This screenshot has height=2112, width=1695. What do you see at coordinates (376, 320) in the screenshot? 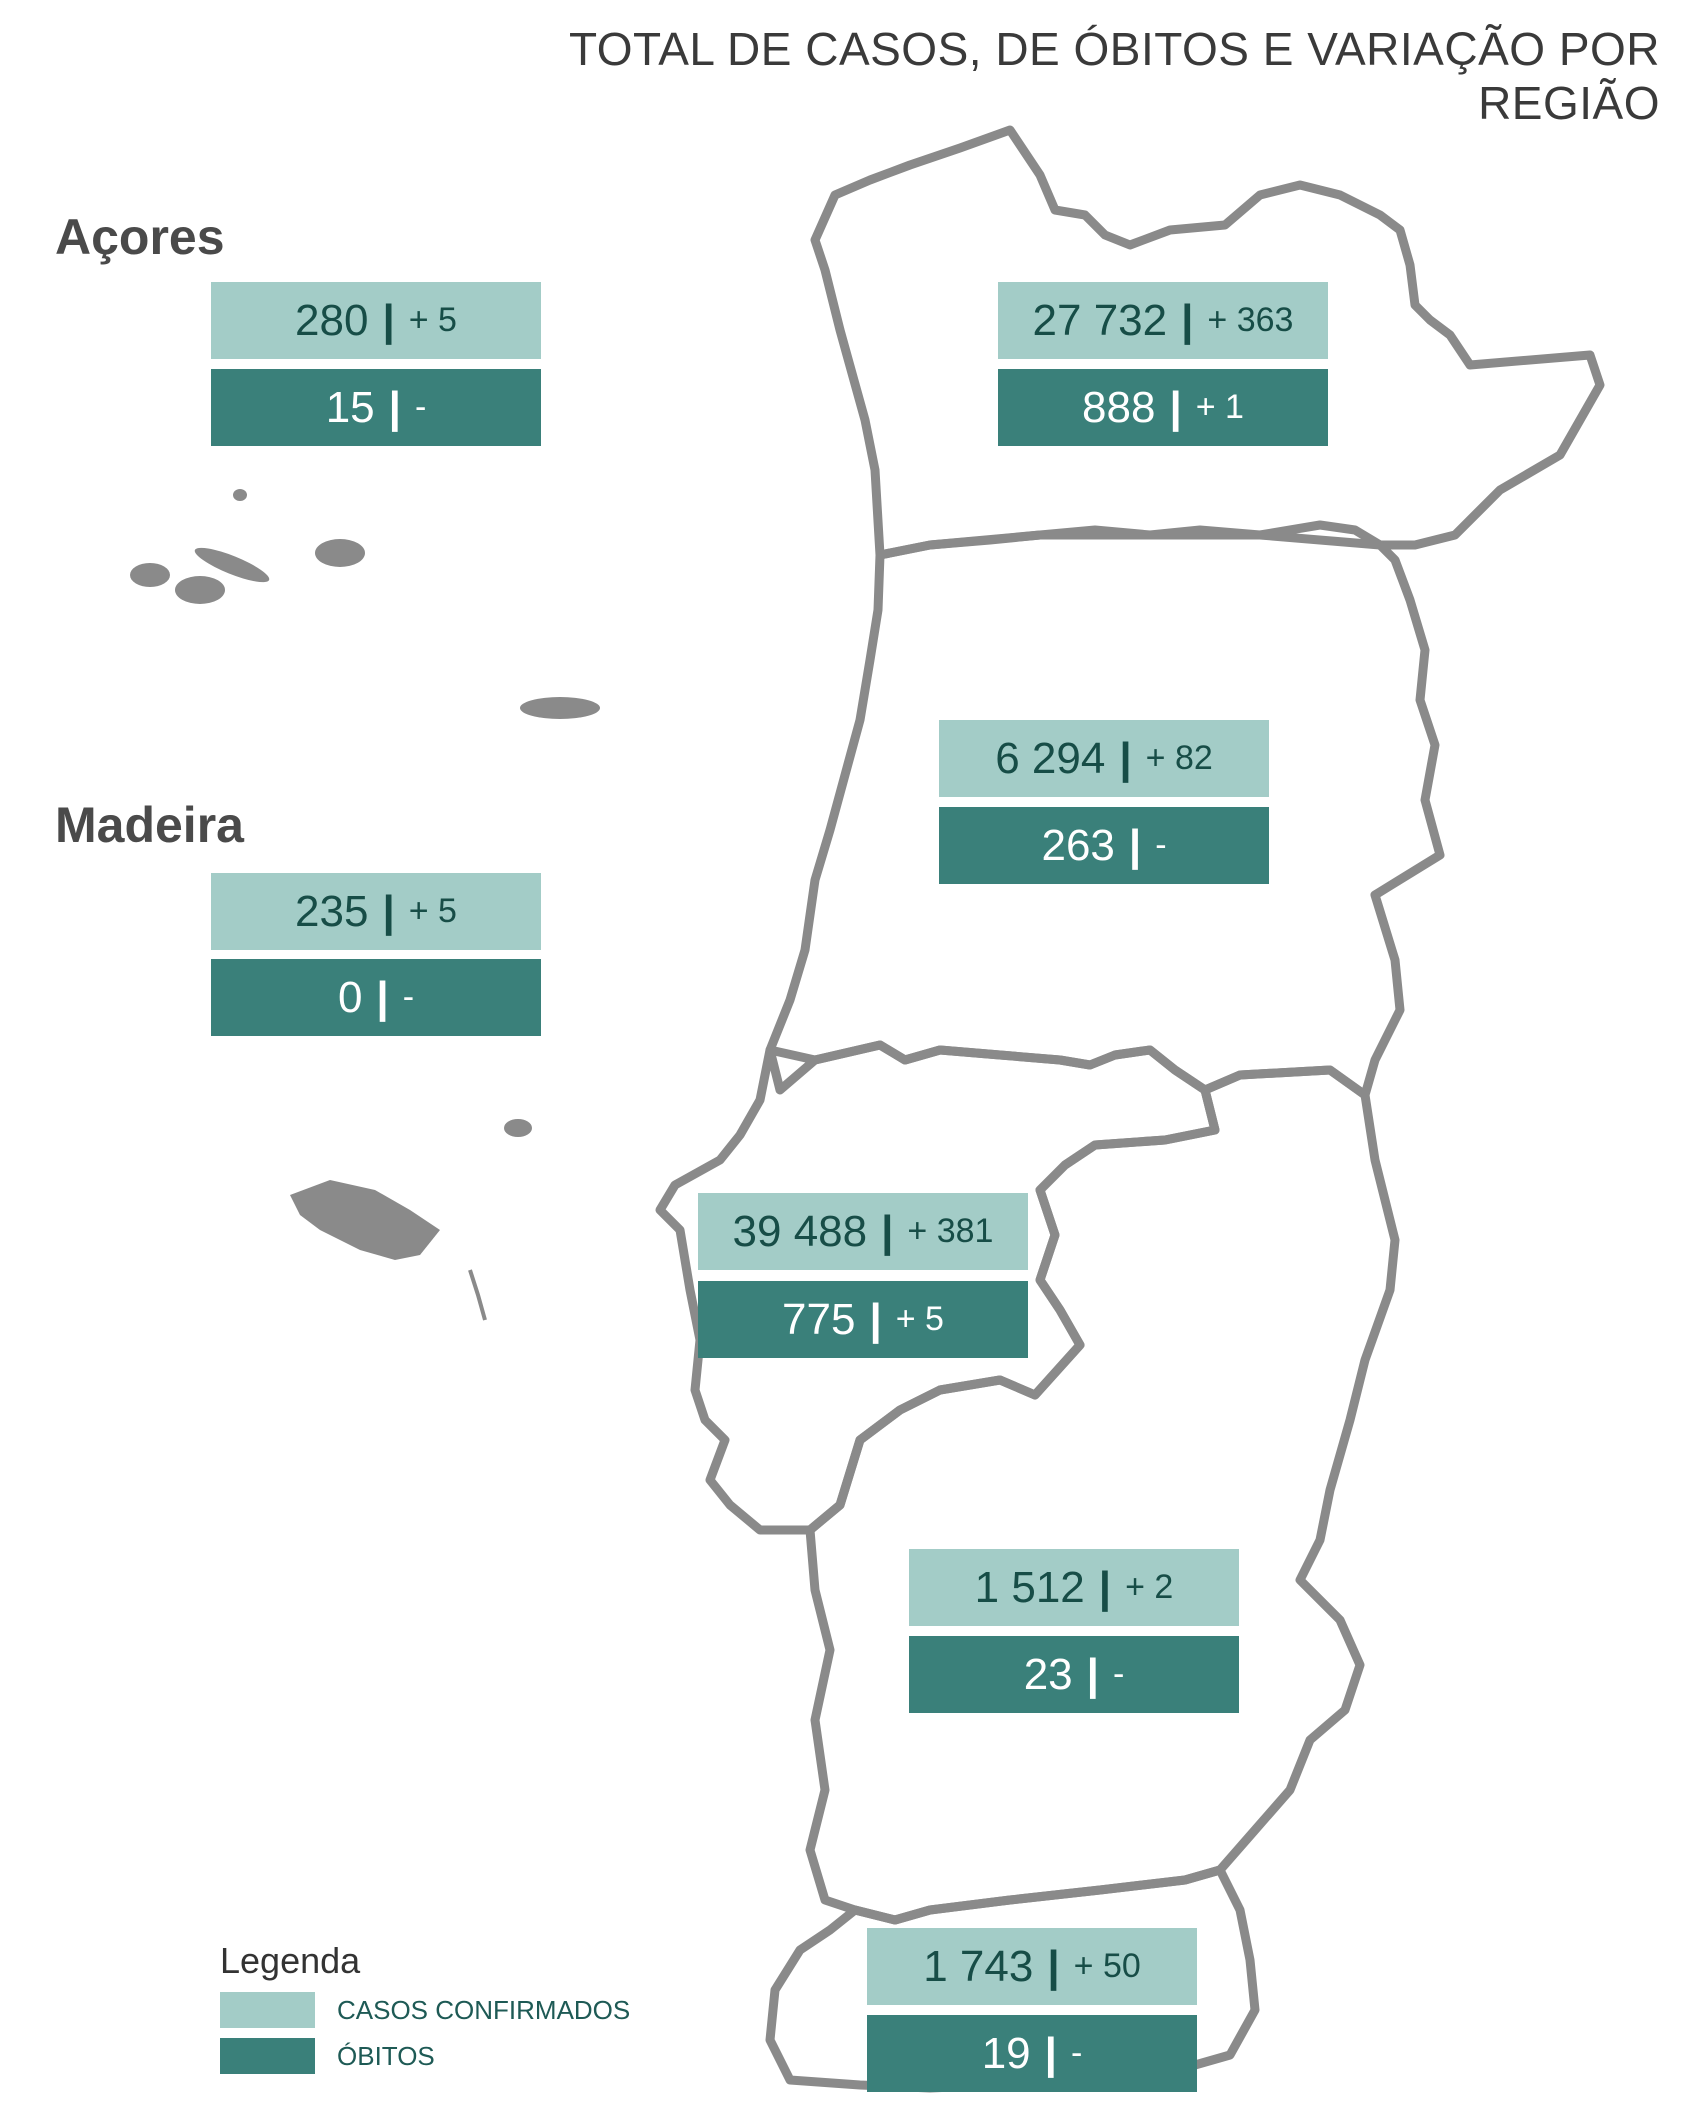
I see `acores-cases-box: 280 | + 5` at bounding box center [376, 320].